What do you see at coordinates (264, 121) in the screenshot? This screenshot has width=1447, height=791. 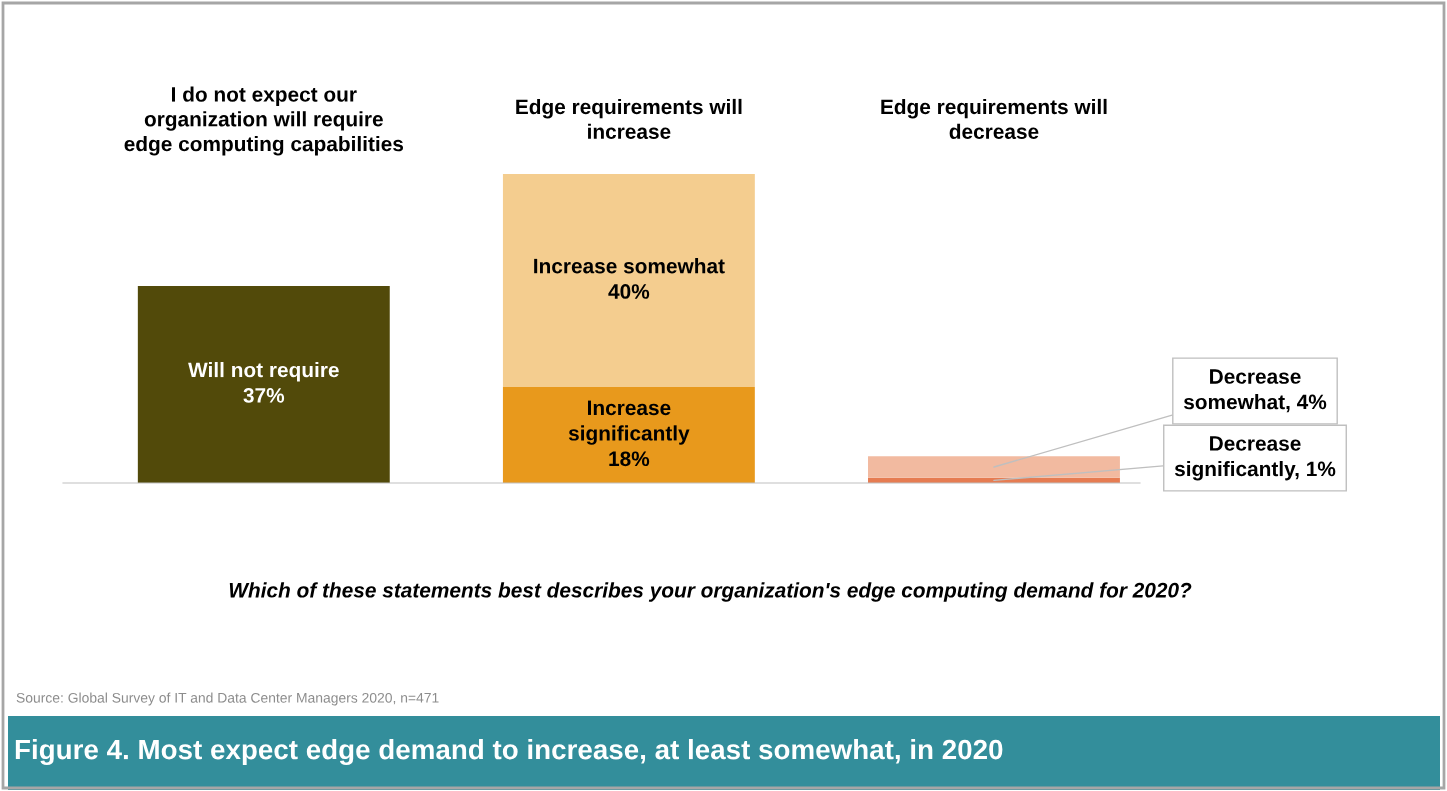 I see `x-tick-label: I do not expect our organization will require edge computing capabilities` at bounding box center [264, 121].